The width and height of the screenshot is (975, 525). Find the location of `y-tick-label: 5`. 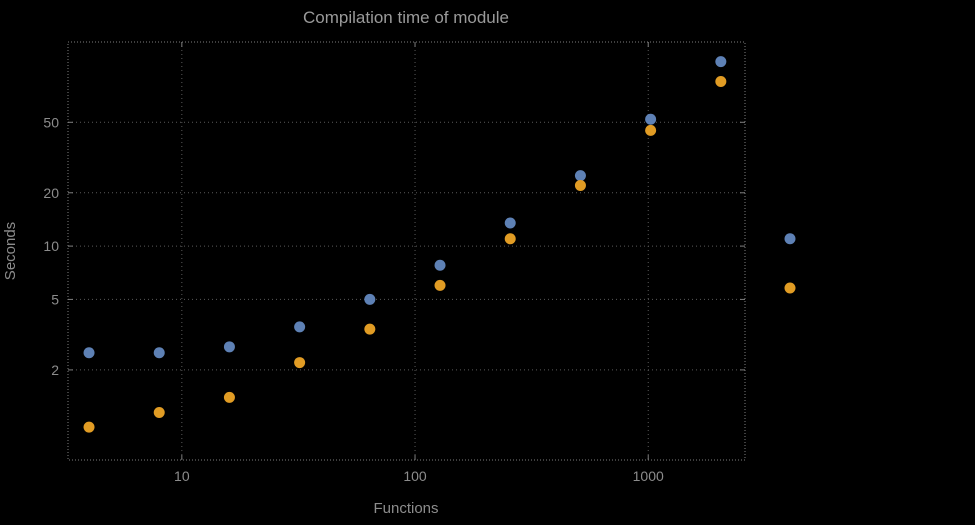

y-tick-label: 5 is located at coordinates (55, 299).